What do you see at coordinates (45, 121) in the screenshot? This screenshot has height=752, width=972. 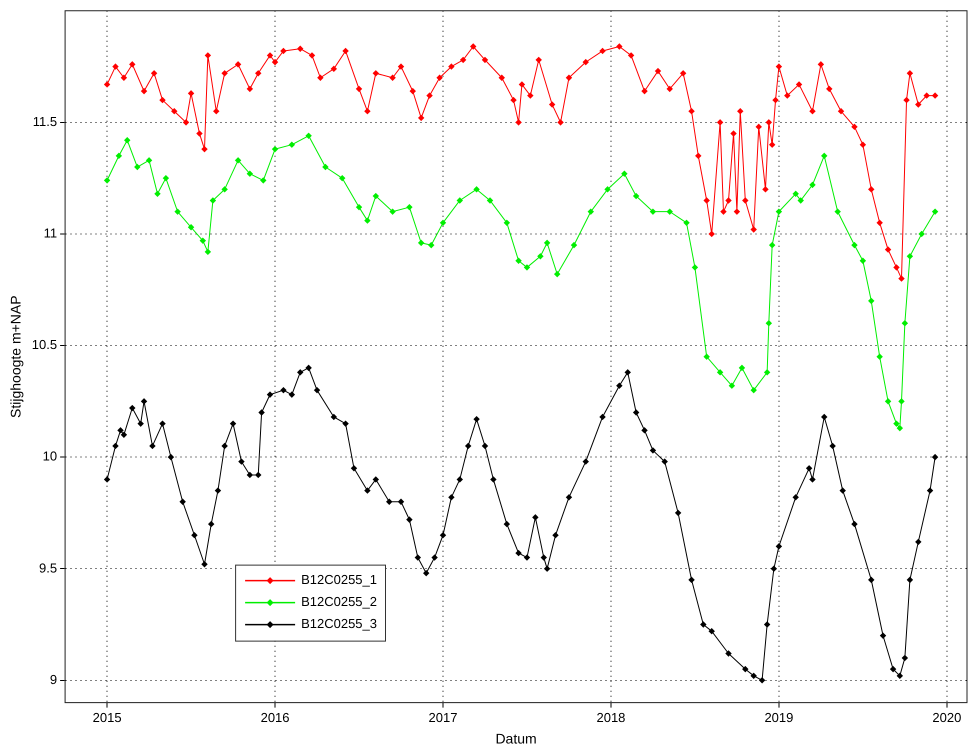 I see `y-tick-label: 11.5` at bounding box center [45, 121].